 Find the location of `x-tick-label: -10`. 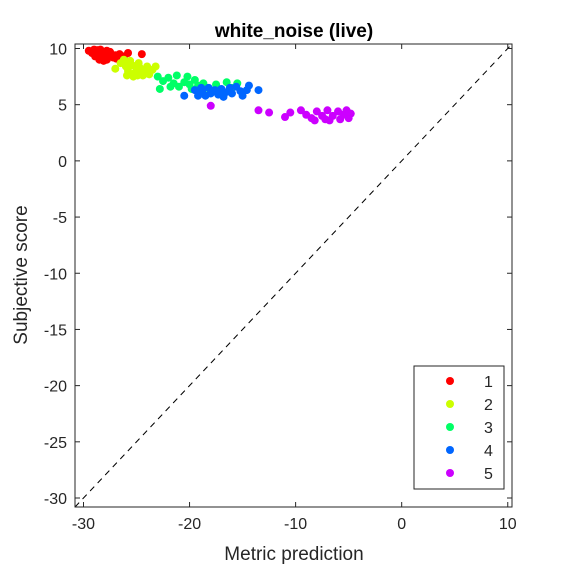

x-tick-label: -10 is located at coordinates (295, 524).